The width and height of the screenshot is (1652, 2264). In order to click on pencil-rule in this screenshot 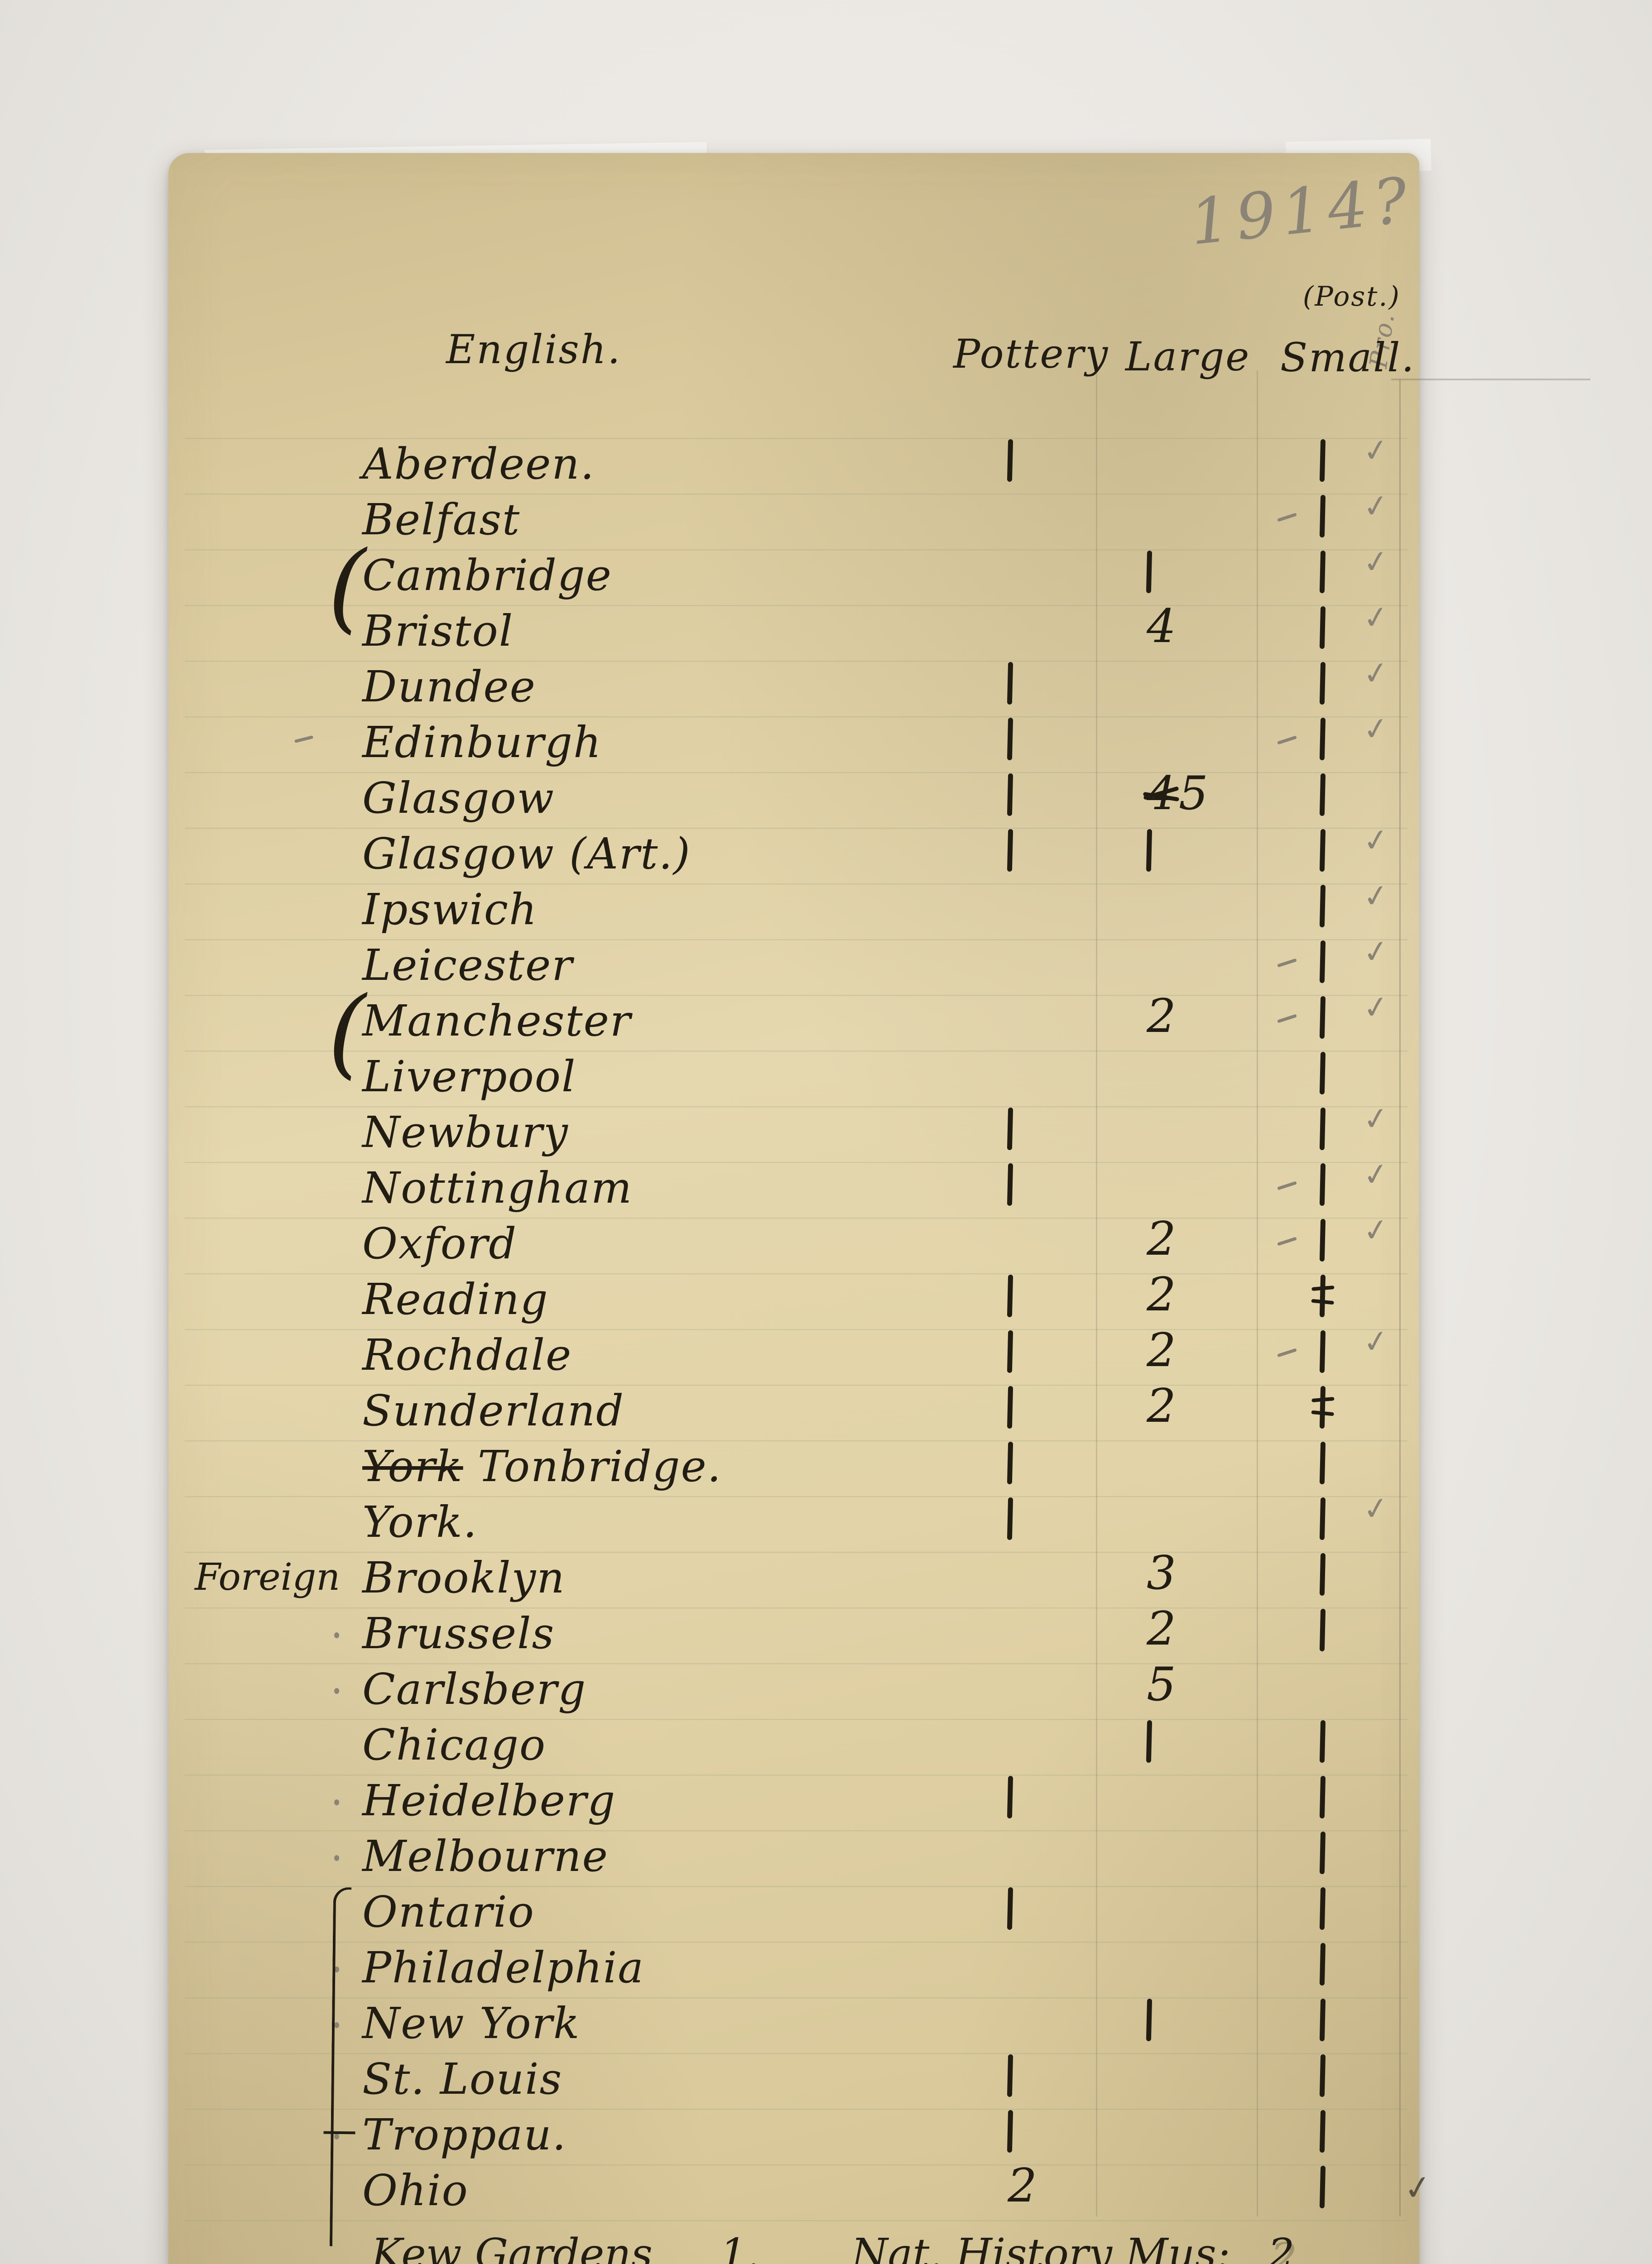, I will do `click(1490, 379)`.